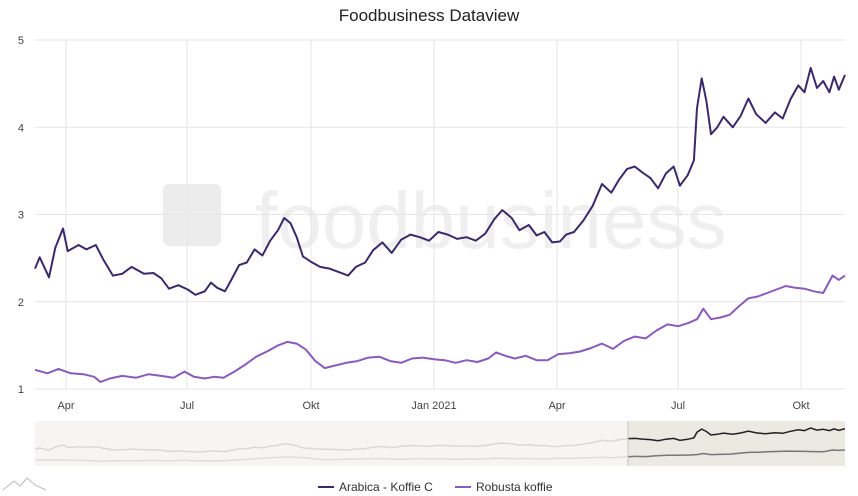  Describe the element at coordinates (21, 303) in the screenshot. I see `y-tick-label: 2` at that location.